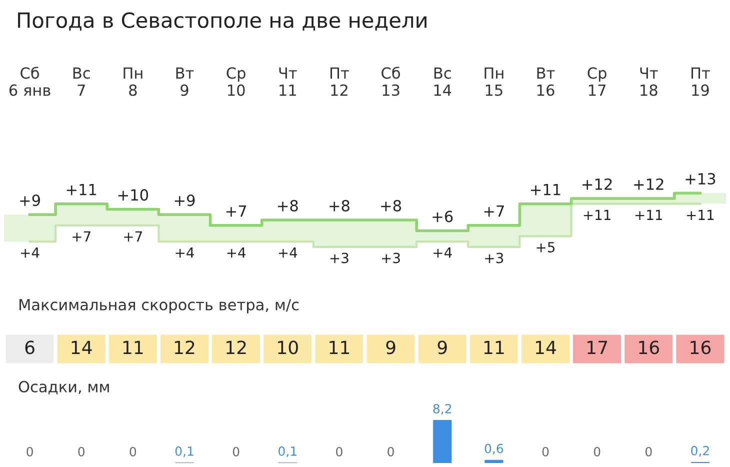 The height and width of the screenshot is (467, 730). I want to click on data-label: +5, so click(545, 247).